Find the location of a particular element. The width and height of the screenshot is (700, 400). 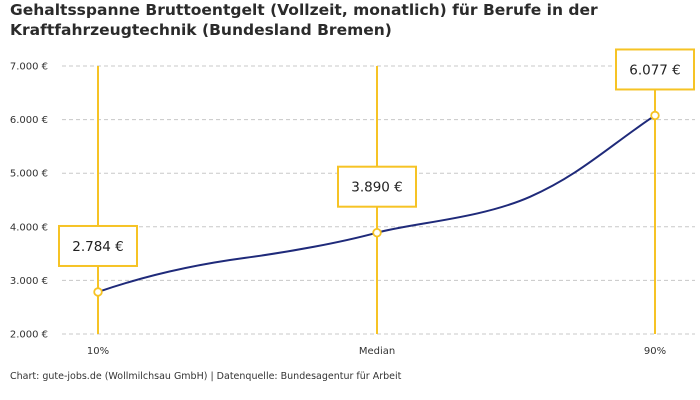

y-tick-label: 6.000 € is located at coordinates (29, 120).